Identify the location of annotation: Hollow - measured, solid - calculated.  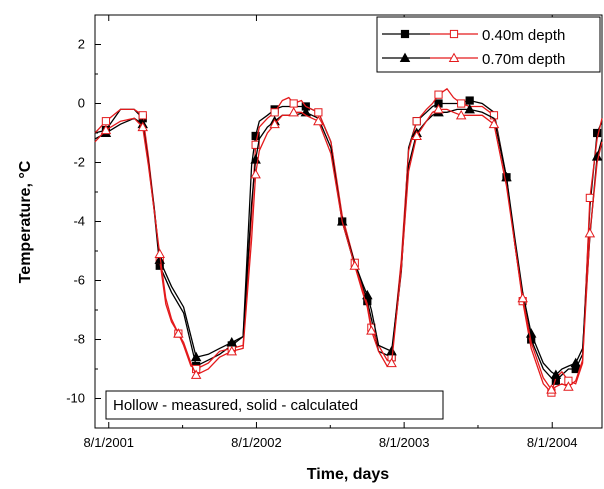
(274, 405).